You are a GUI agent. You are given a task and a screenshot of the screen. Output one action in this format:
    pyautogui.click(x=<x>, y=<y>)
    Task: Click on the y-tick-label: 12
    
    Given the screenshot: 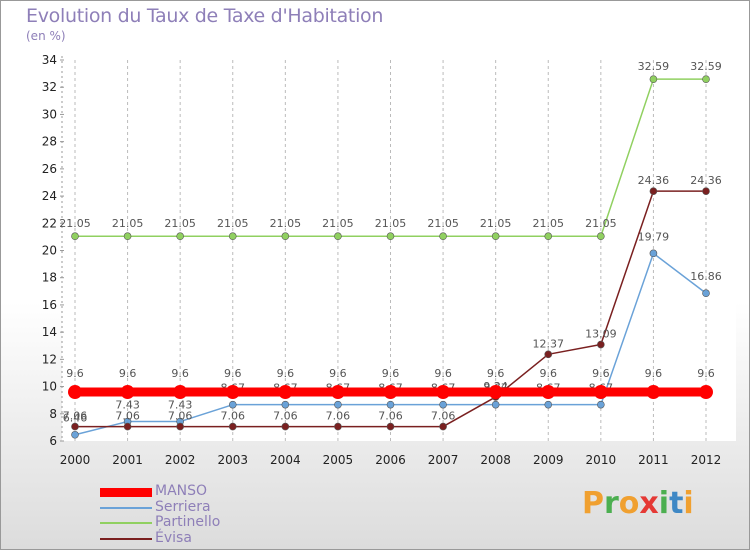 What is the action you would take?
    pyautogui.click(x=49, y=359)
    